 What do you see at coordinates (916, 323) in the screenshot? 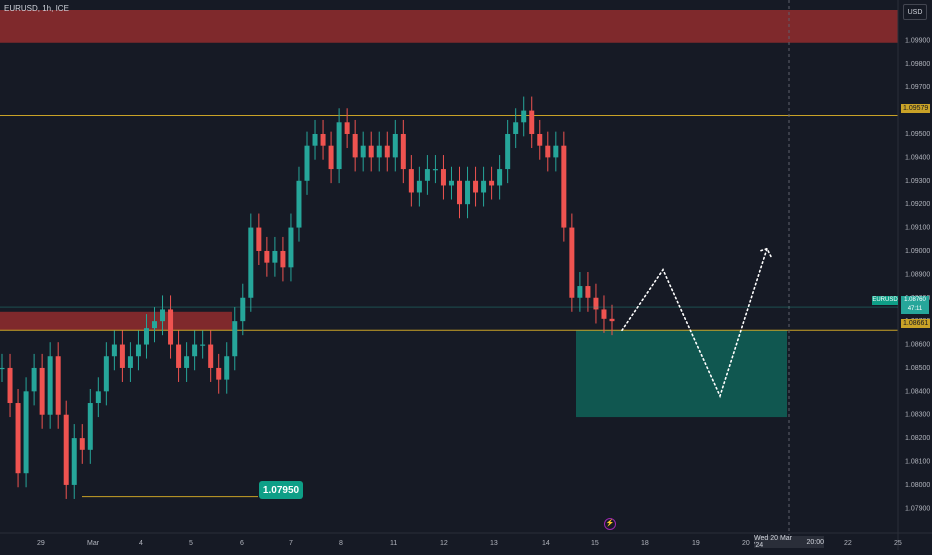
I see `lower-level-tag: 1.08661` at bounding box center [916, 323].